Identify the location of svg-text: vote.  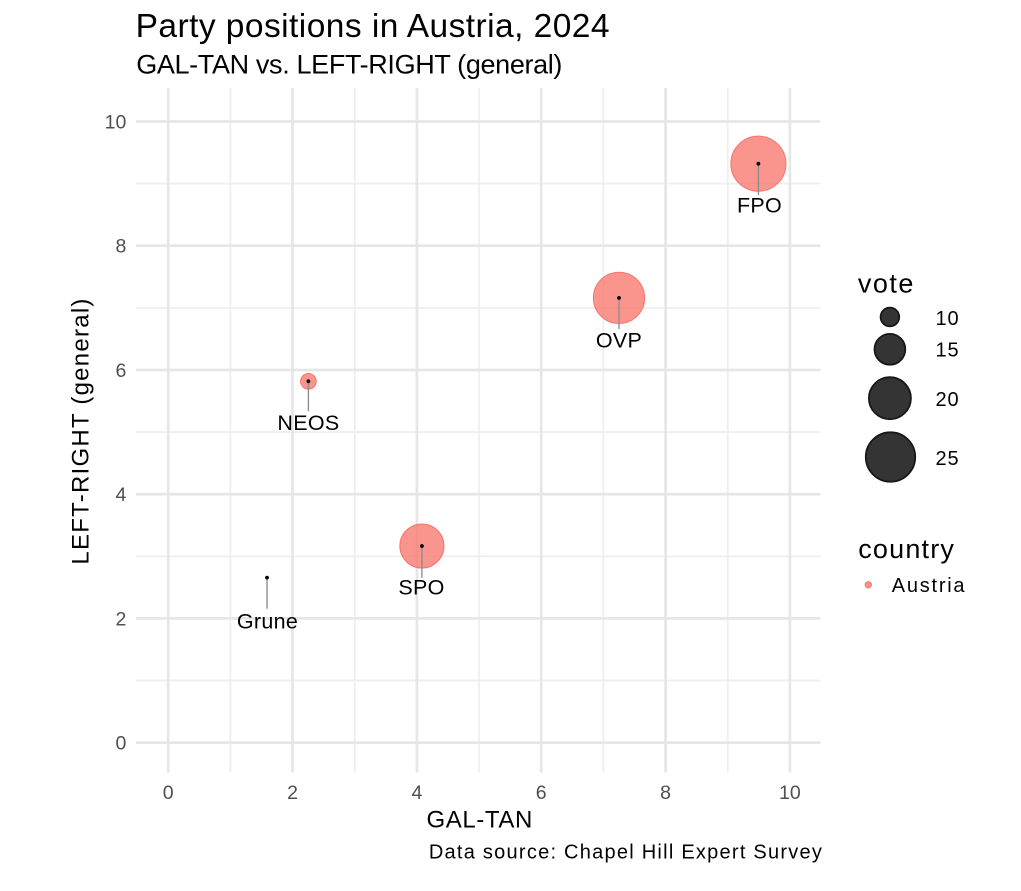
(886, 283).